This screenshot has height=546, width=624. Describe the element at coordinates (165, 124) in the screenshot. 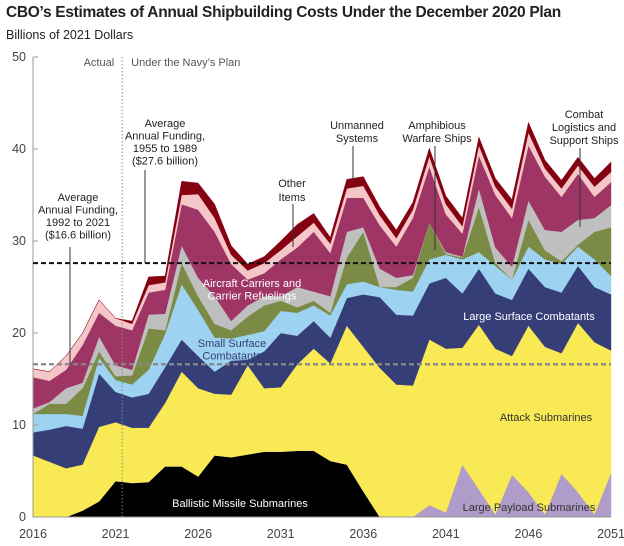

I see `reference-label-1955-1989-line: Average` at that location.